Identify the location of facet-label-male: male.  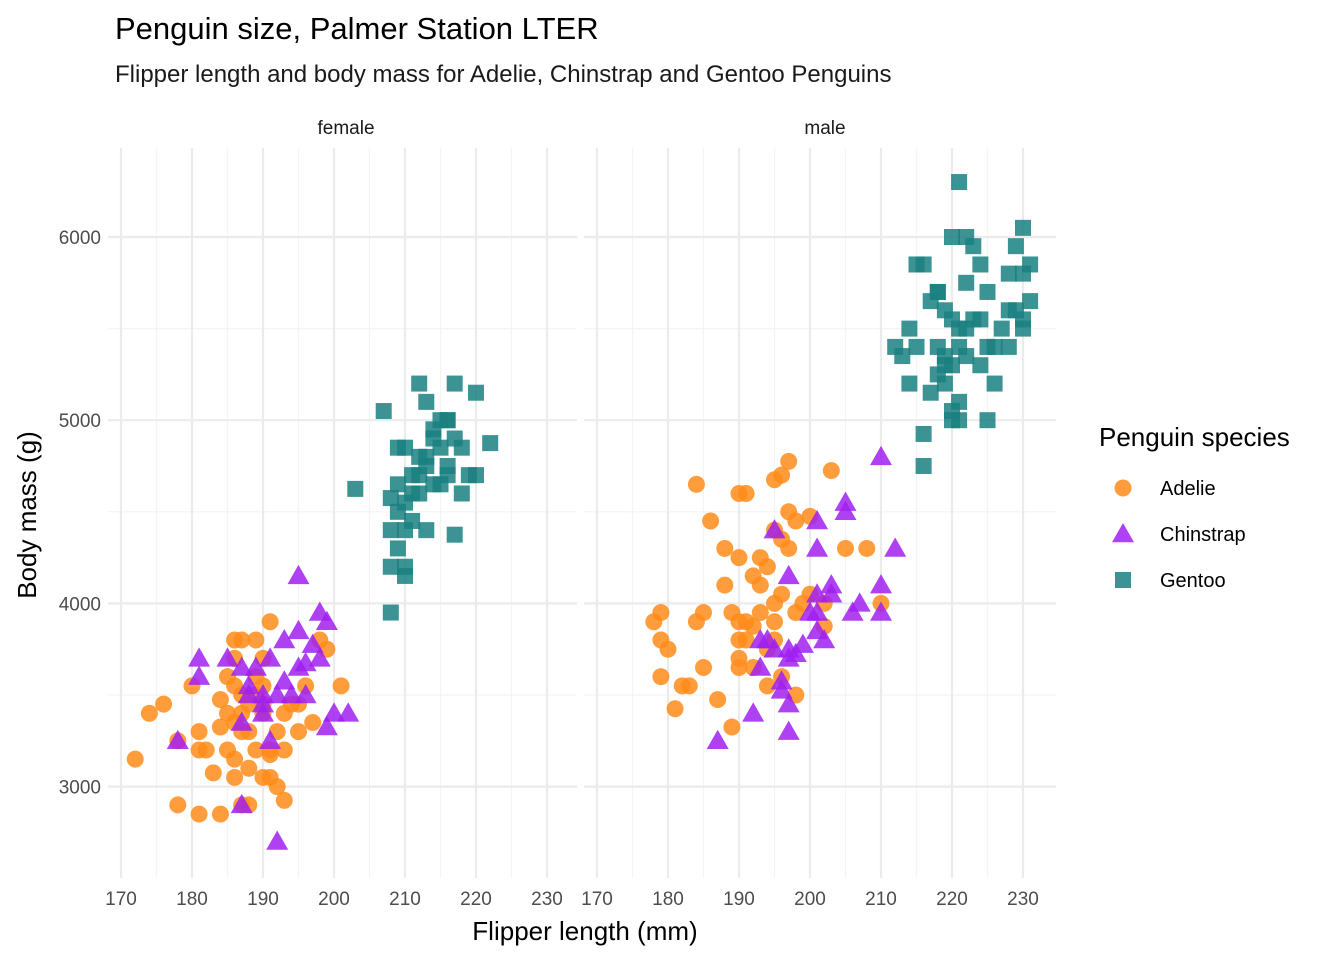
(824, 128).